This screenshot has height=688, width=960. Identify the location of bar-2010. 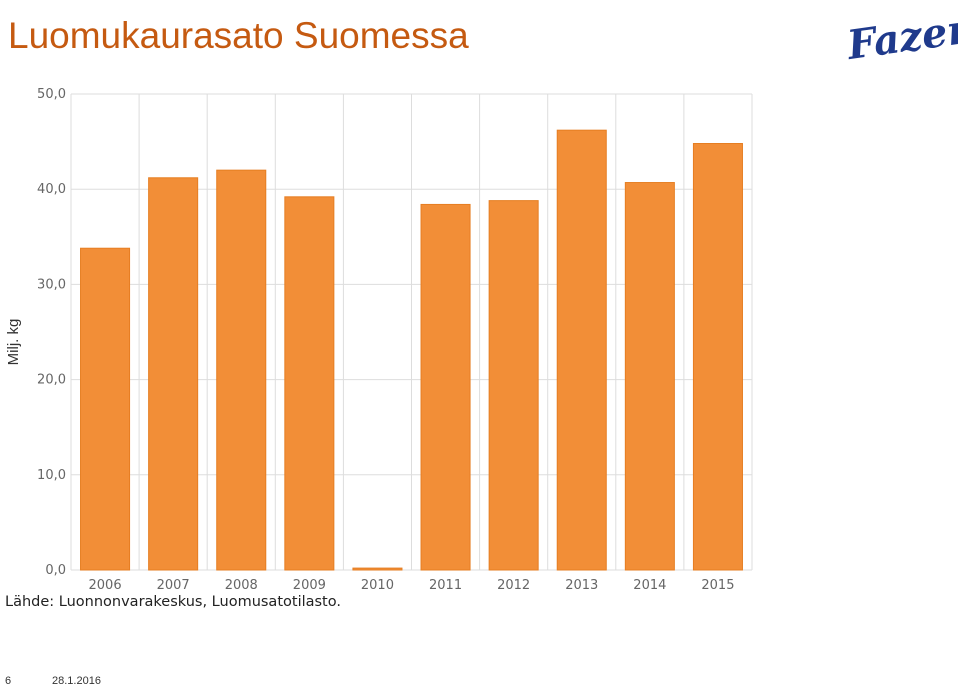
(377, 569).